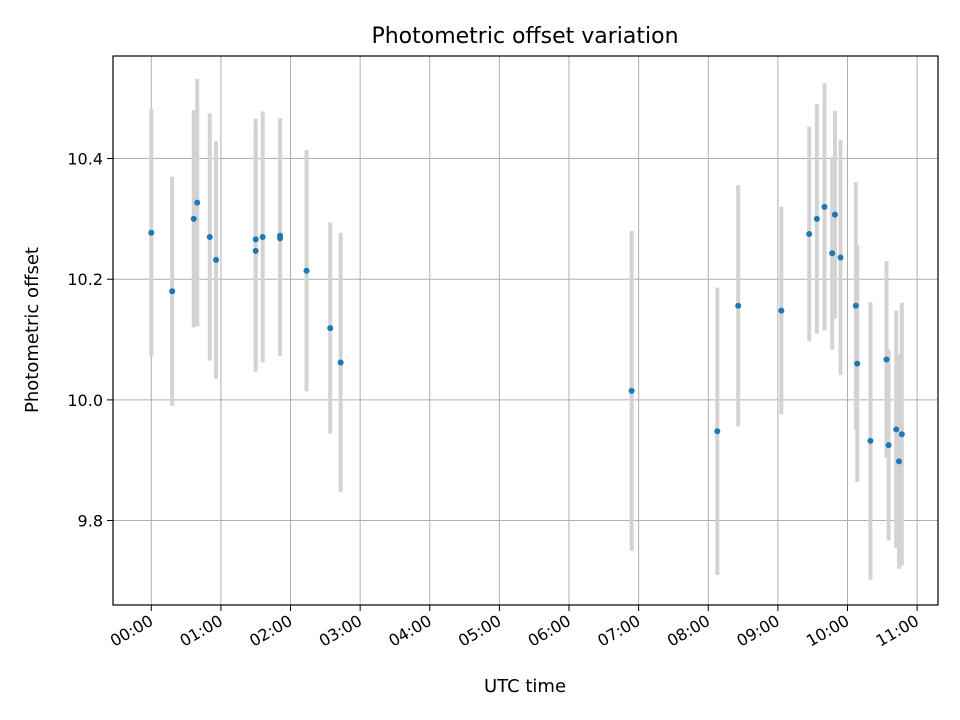  I want to click on y-tick-label: 10.0, so click(85, 400).